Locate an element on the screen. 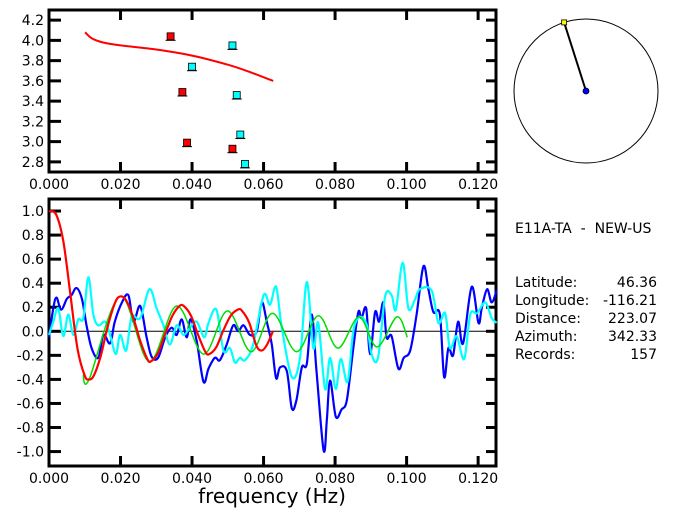 Image resolution: width=697 pixels, height=519 pixels. top-x-tick-label: 0.100 is located at coordinates (407, 185).